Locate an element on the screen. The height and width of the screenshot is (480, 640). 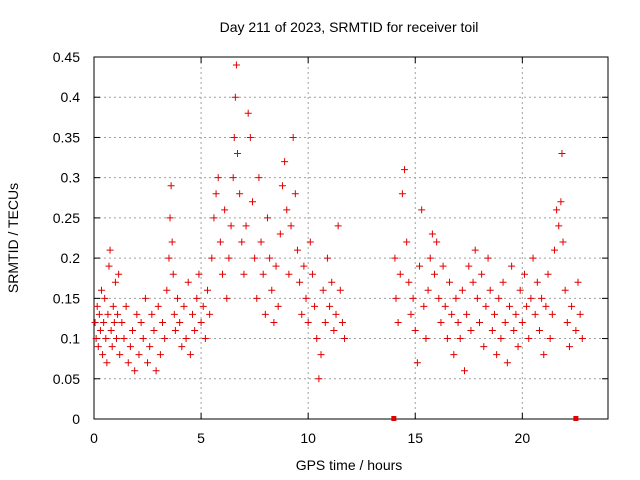
y-tick-labels: 0 0.05 0.1 0.15 0.2 0.25 0.3 0.35 0.4 0.45 is located at coordinates (66, 238).